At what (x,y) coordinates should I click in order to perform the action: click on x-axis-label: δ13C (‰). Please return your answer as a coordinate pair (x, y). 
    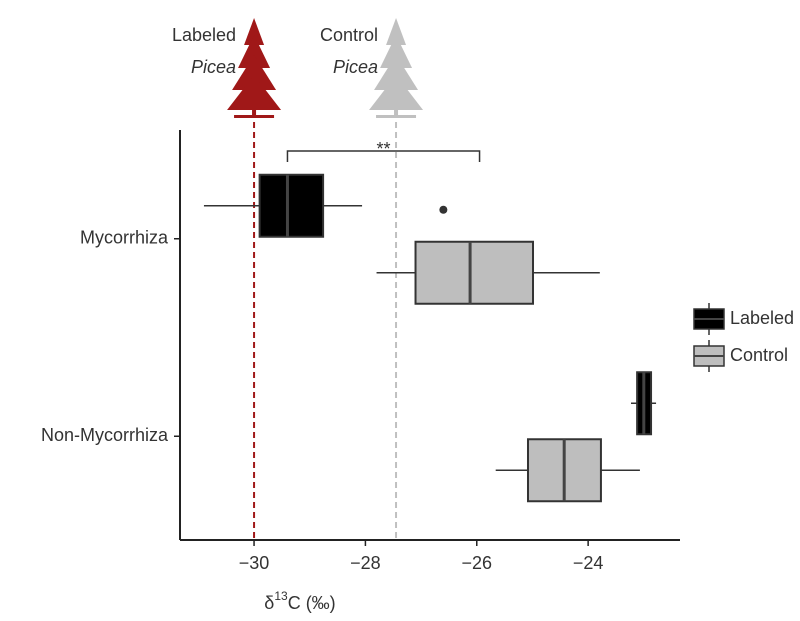
    Looking at the image, I should click on (299, 601).